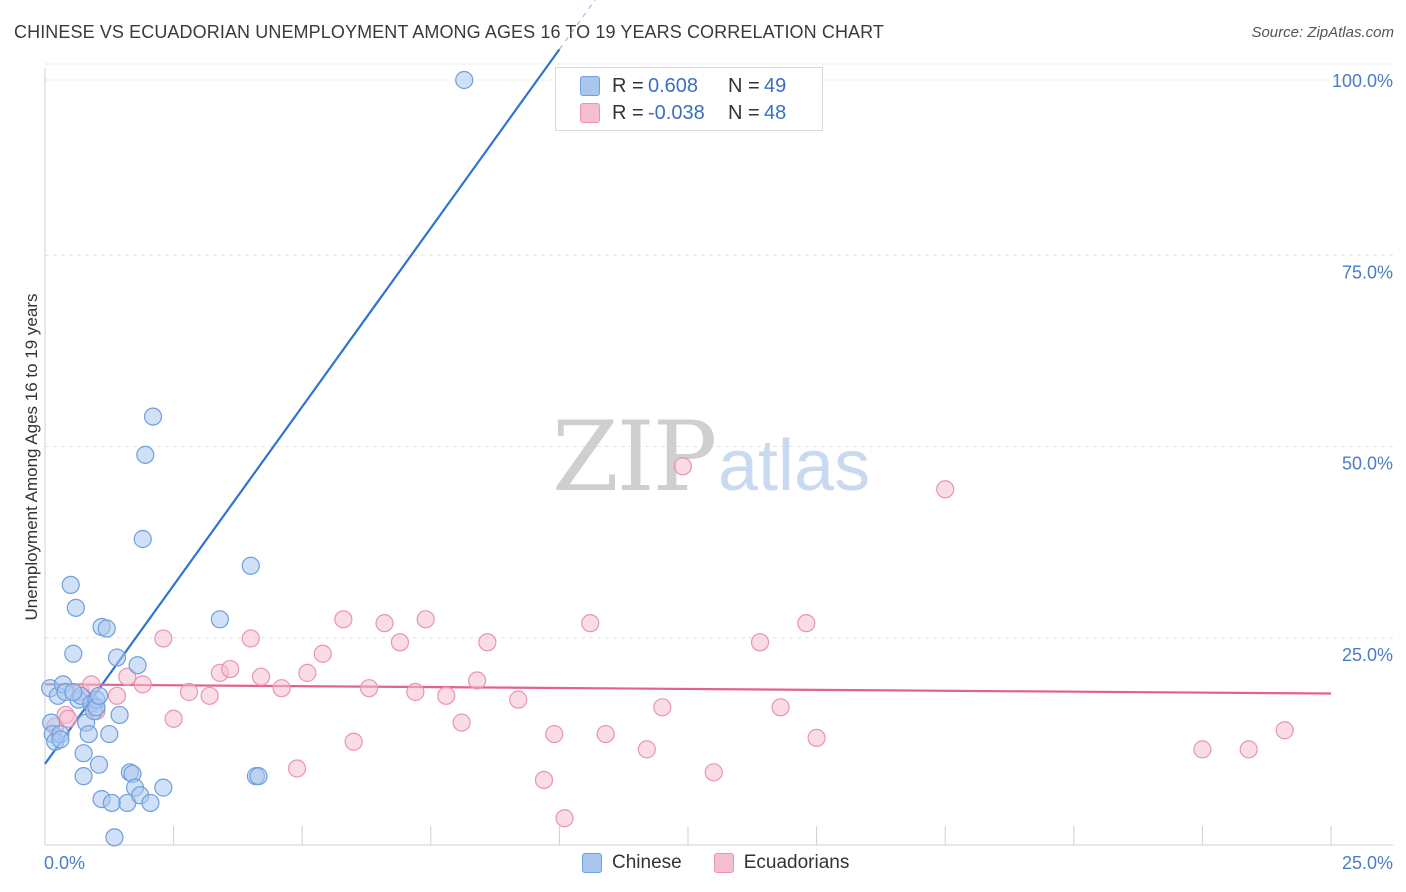 Image resolution: width=1406 pixels, height=892 pixels. What do you see at coordinates (633, 457) in the screenshot?
I see `watermark-zip: ZIP` at bounding box center [633, 457].